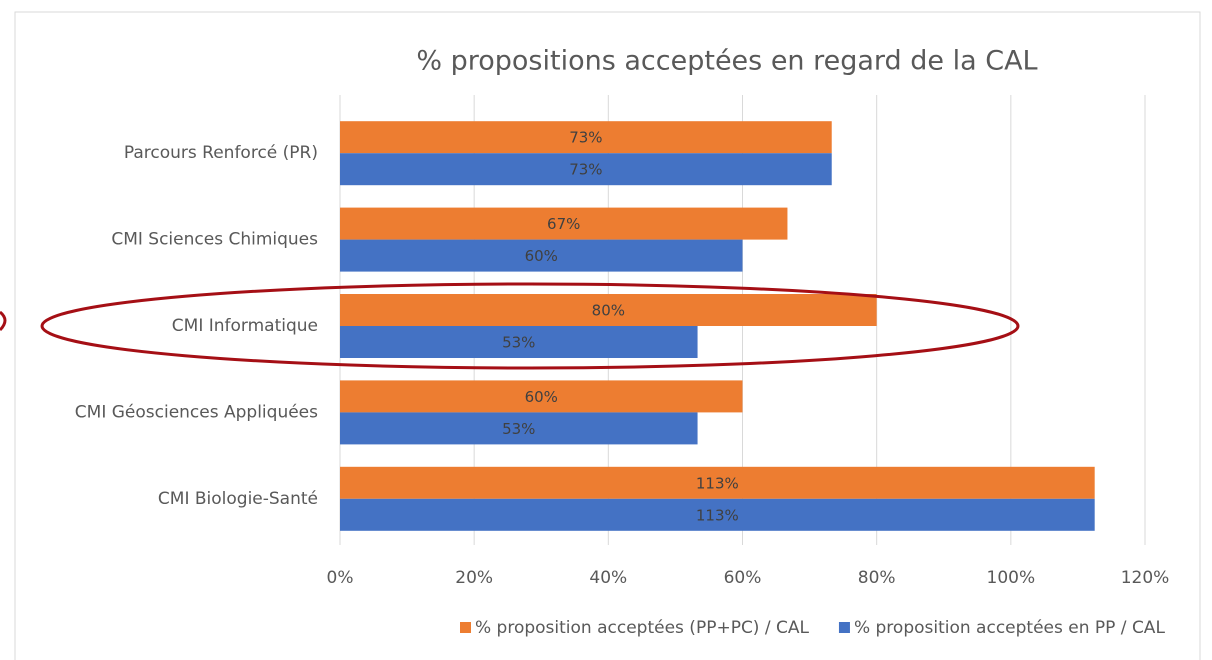  Describe the element at coordinates (743, 578) in the screenshot. I see `x-tick-label: 60%` at that location.